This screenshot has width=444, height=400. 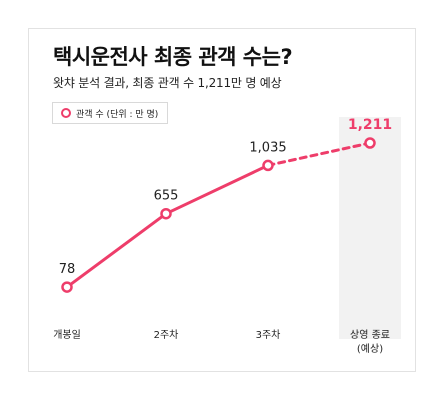 I want to click on x-tick-label: 상영 종료 (예상), so click(x=370, y=342).